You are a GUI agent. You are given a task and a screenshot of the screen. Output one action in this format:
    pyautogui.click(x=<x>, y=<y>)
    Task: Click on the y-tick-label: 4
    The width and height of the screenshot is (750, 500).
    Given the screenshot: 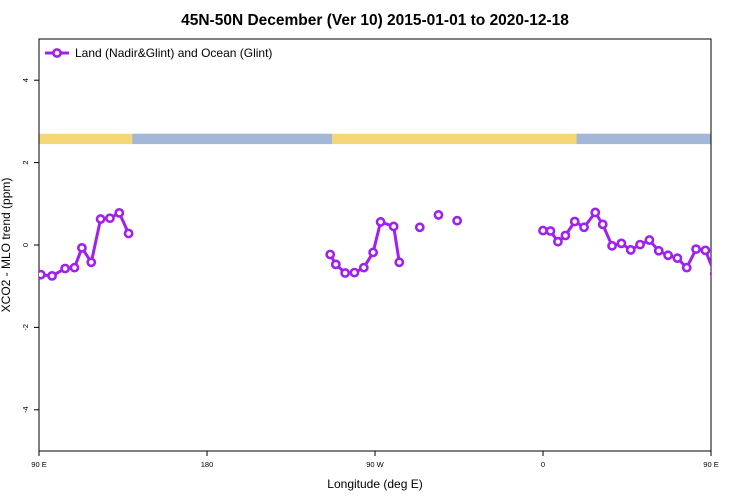 What is the action you would take?
    pyautogui.click(x=25, y=80)
    